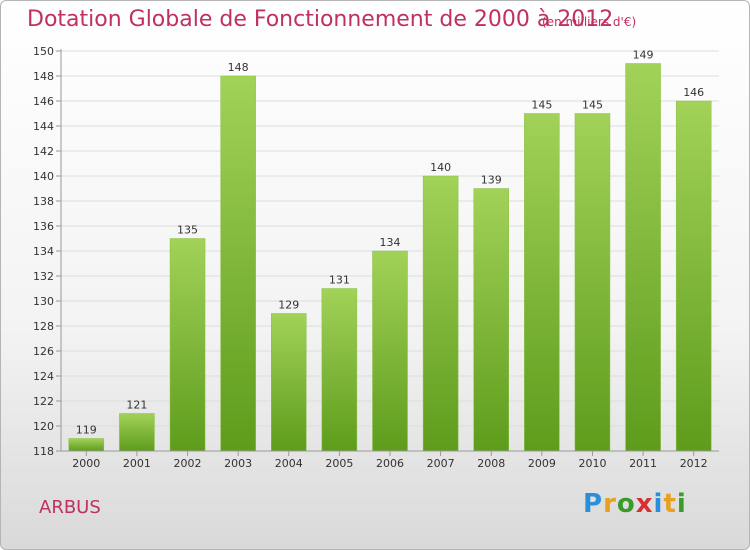 The image size is (750, 550). Describe the element at coordinates (589, 22) in the screenshot. I see `unit-note: (en milliers d'€)` at that location.